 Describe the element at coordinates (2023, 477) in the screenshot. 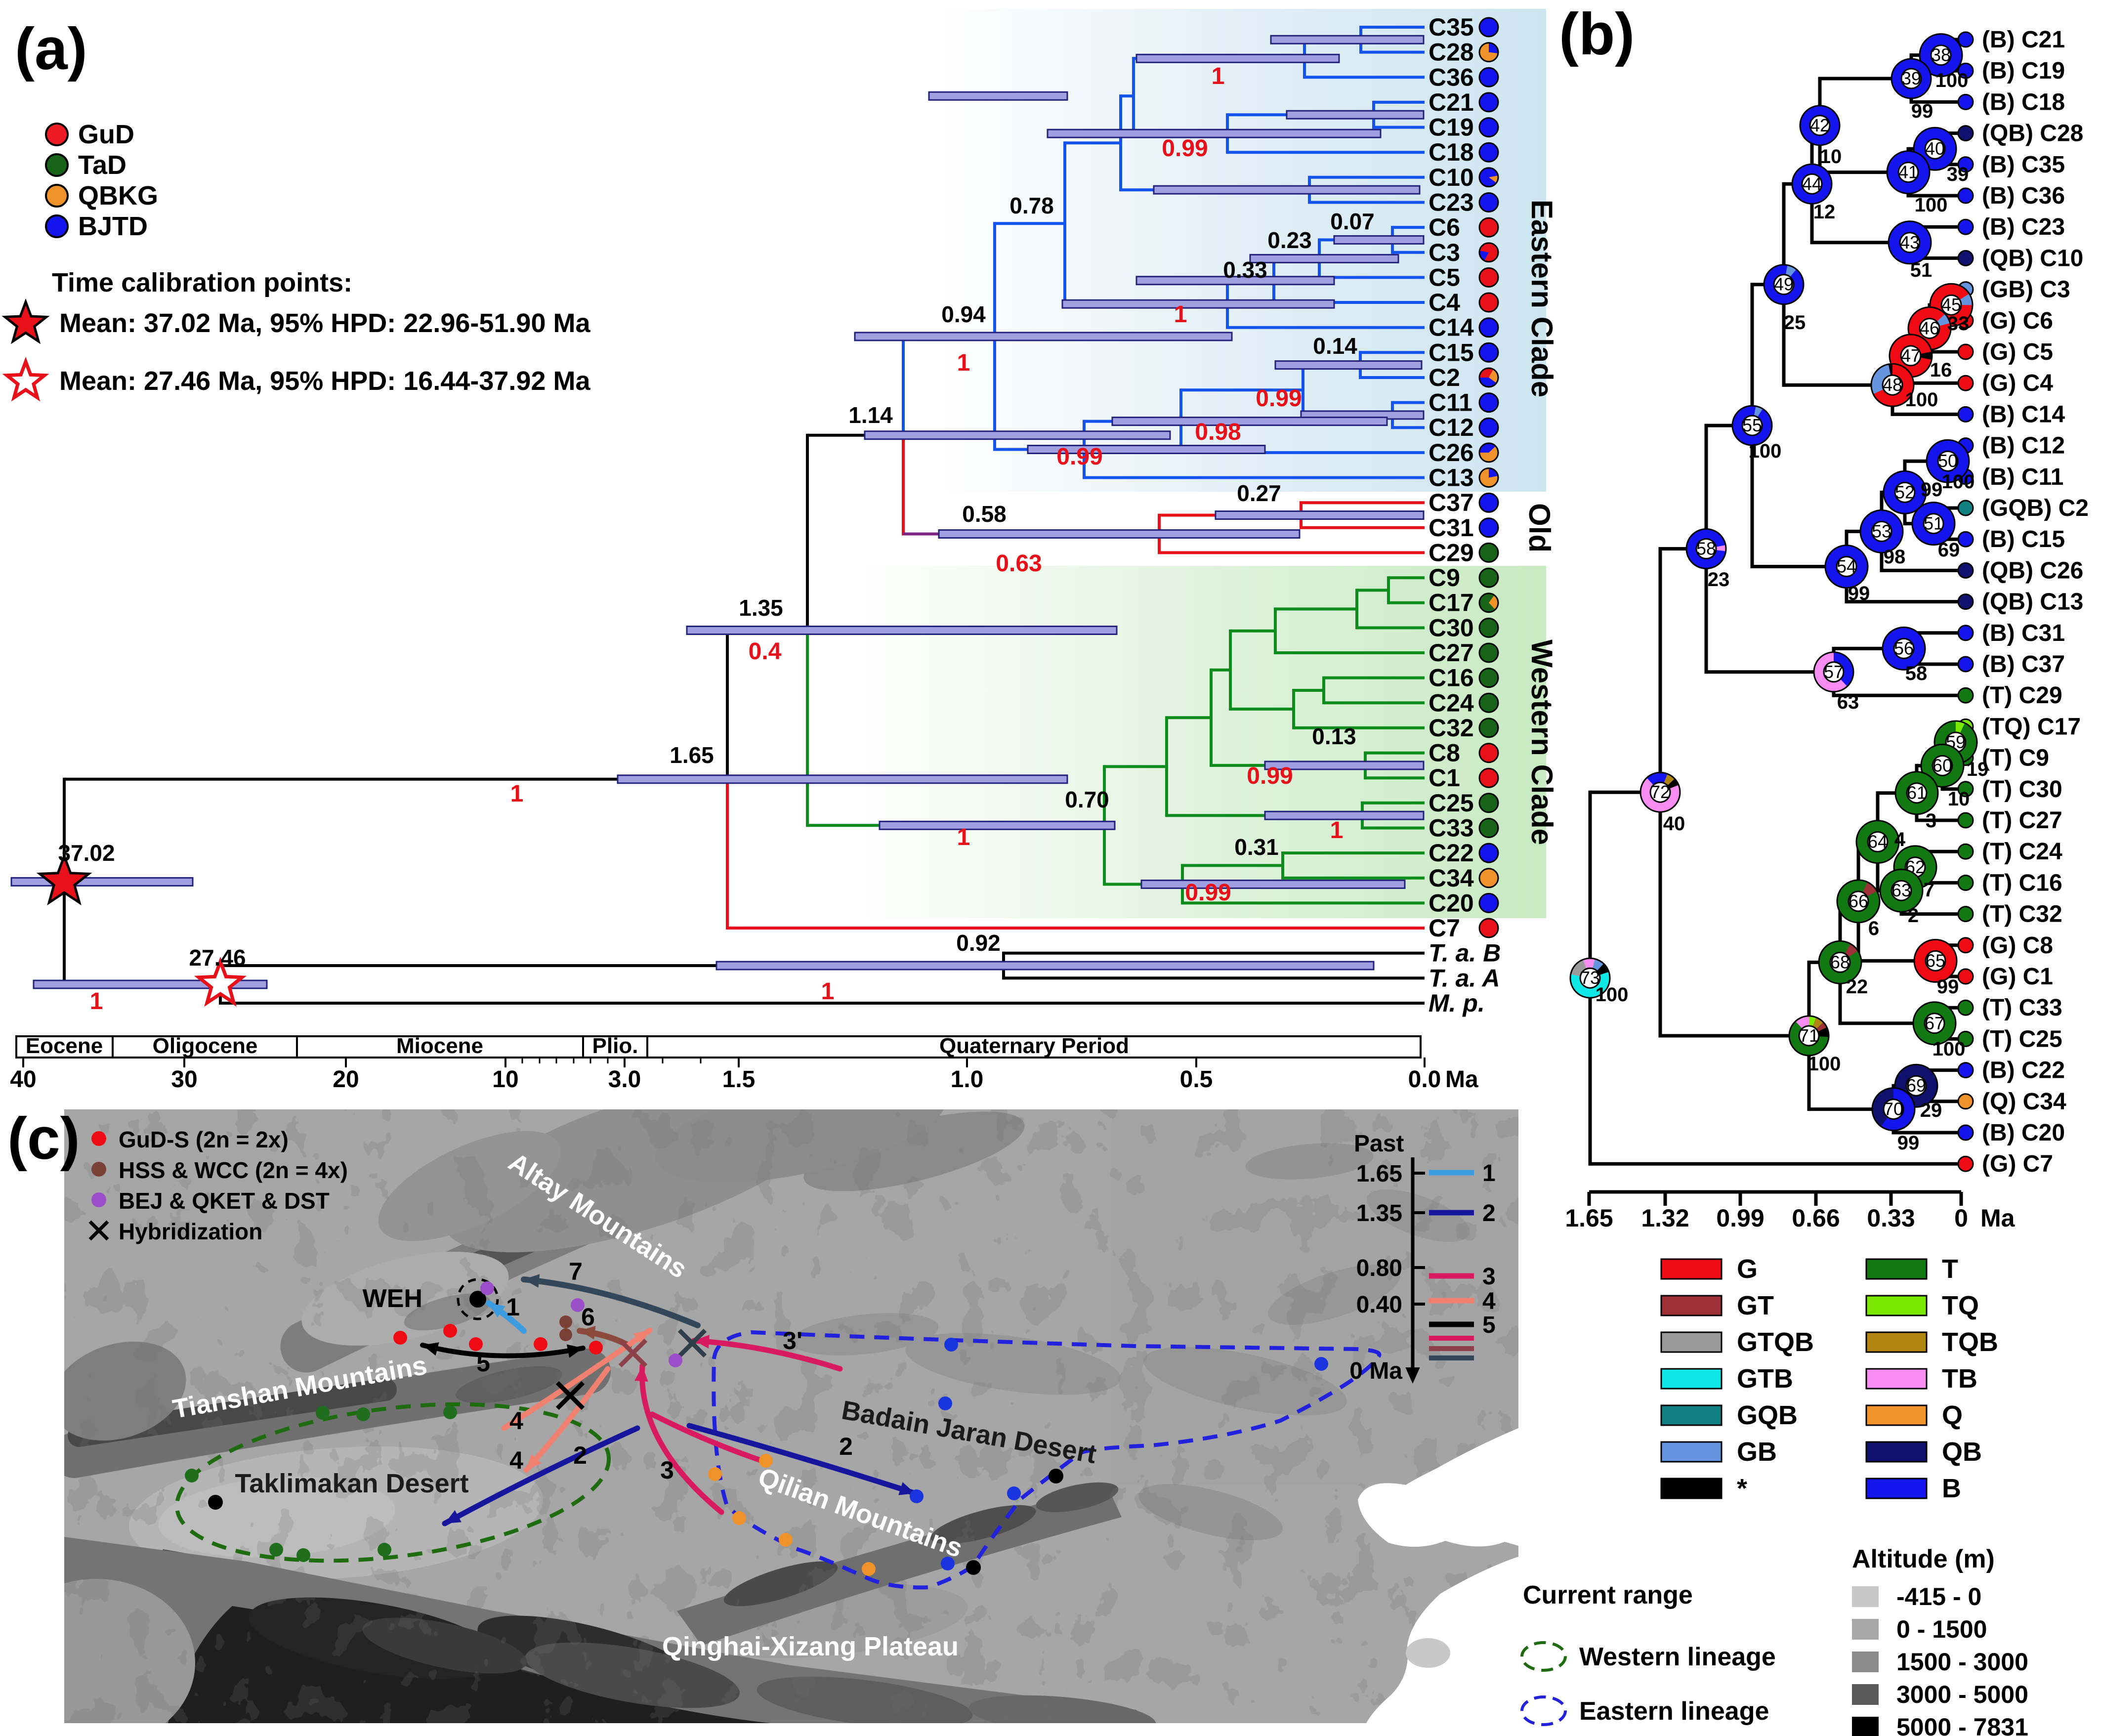

I see `svg-text: (B) C11` at that location.